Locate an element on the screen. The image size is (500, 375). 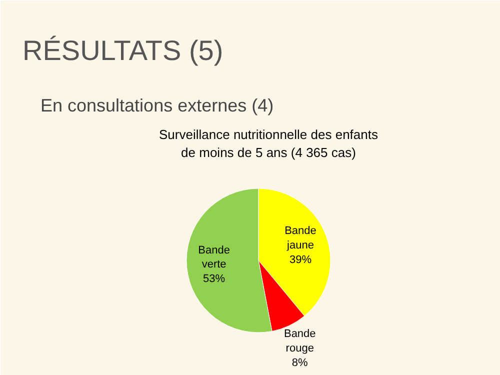
data-label: 53% is located at coordinates (214, 279).